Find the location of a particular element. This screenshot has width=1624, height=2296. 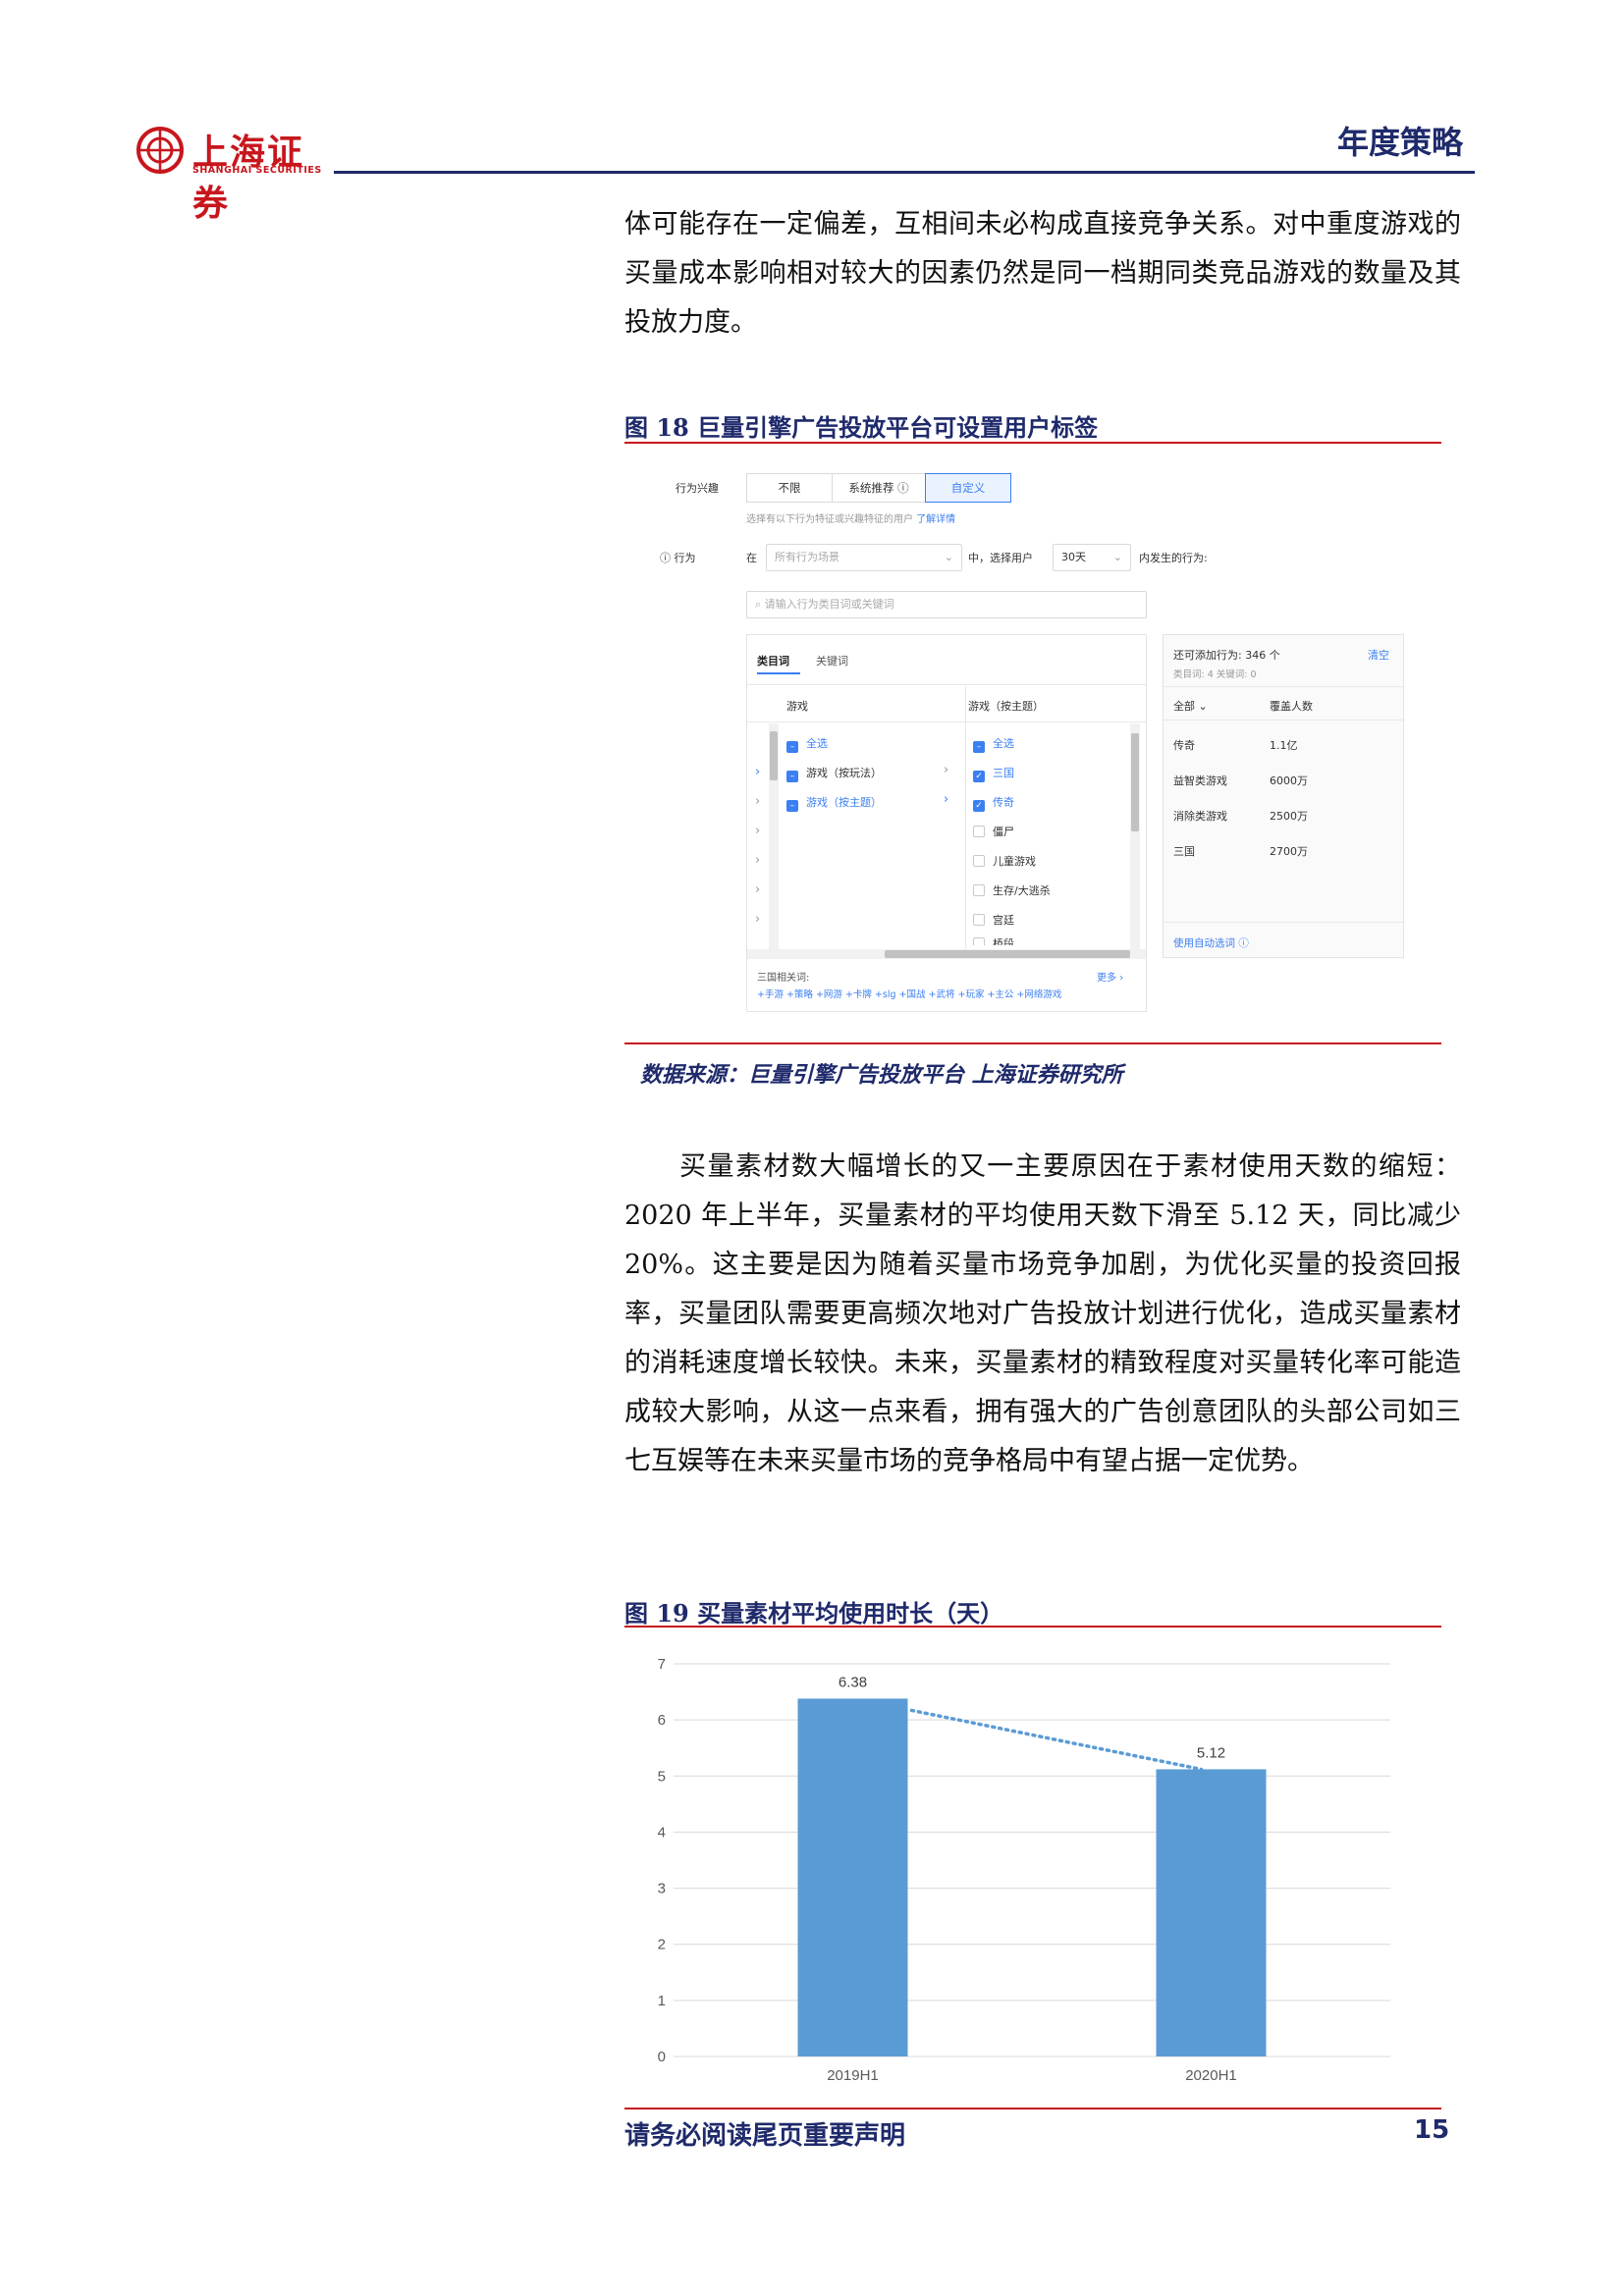

figure-18-rule is located at coordinates (1032, 443).